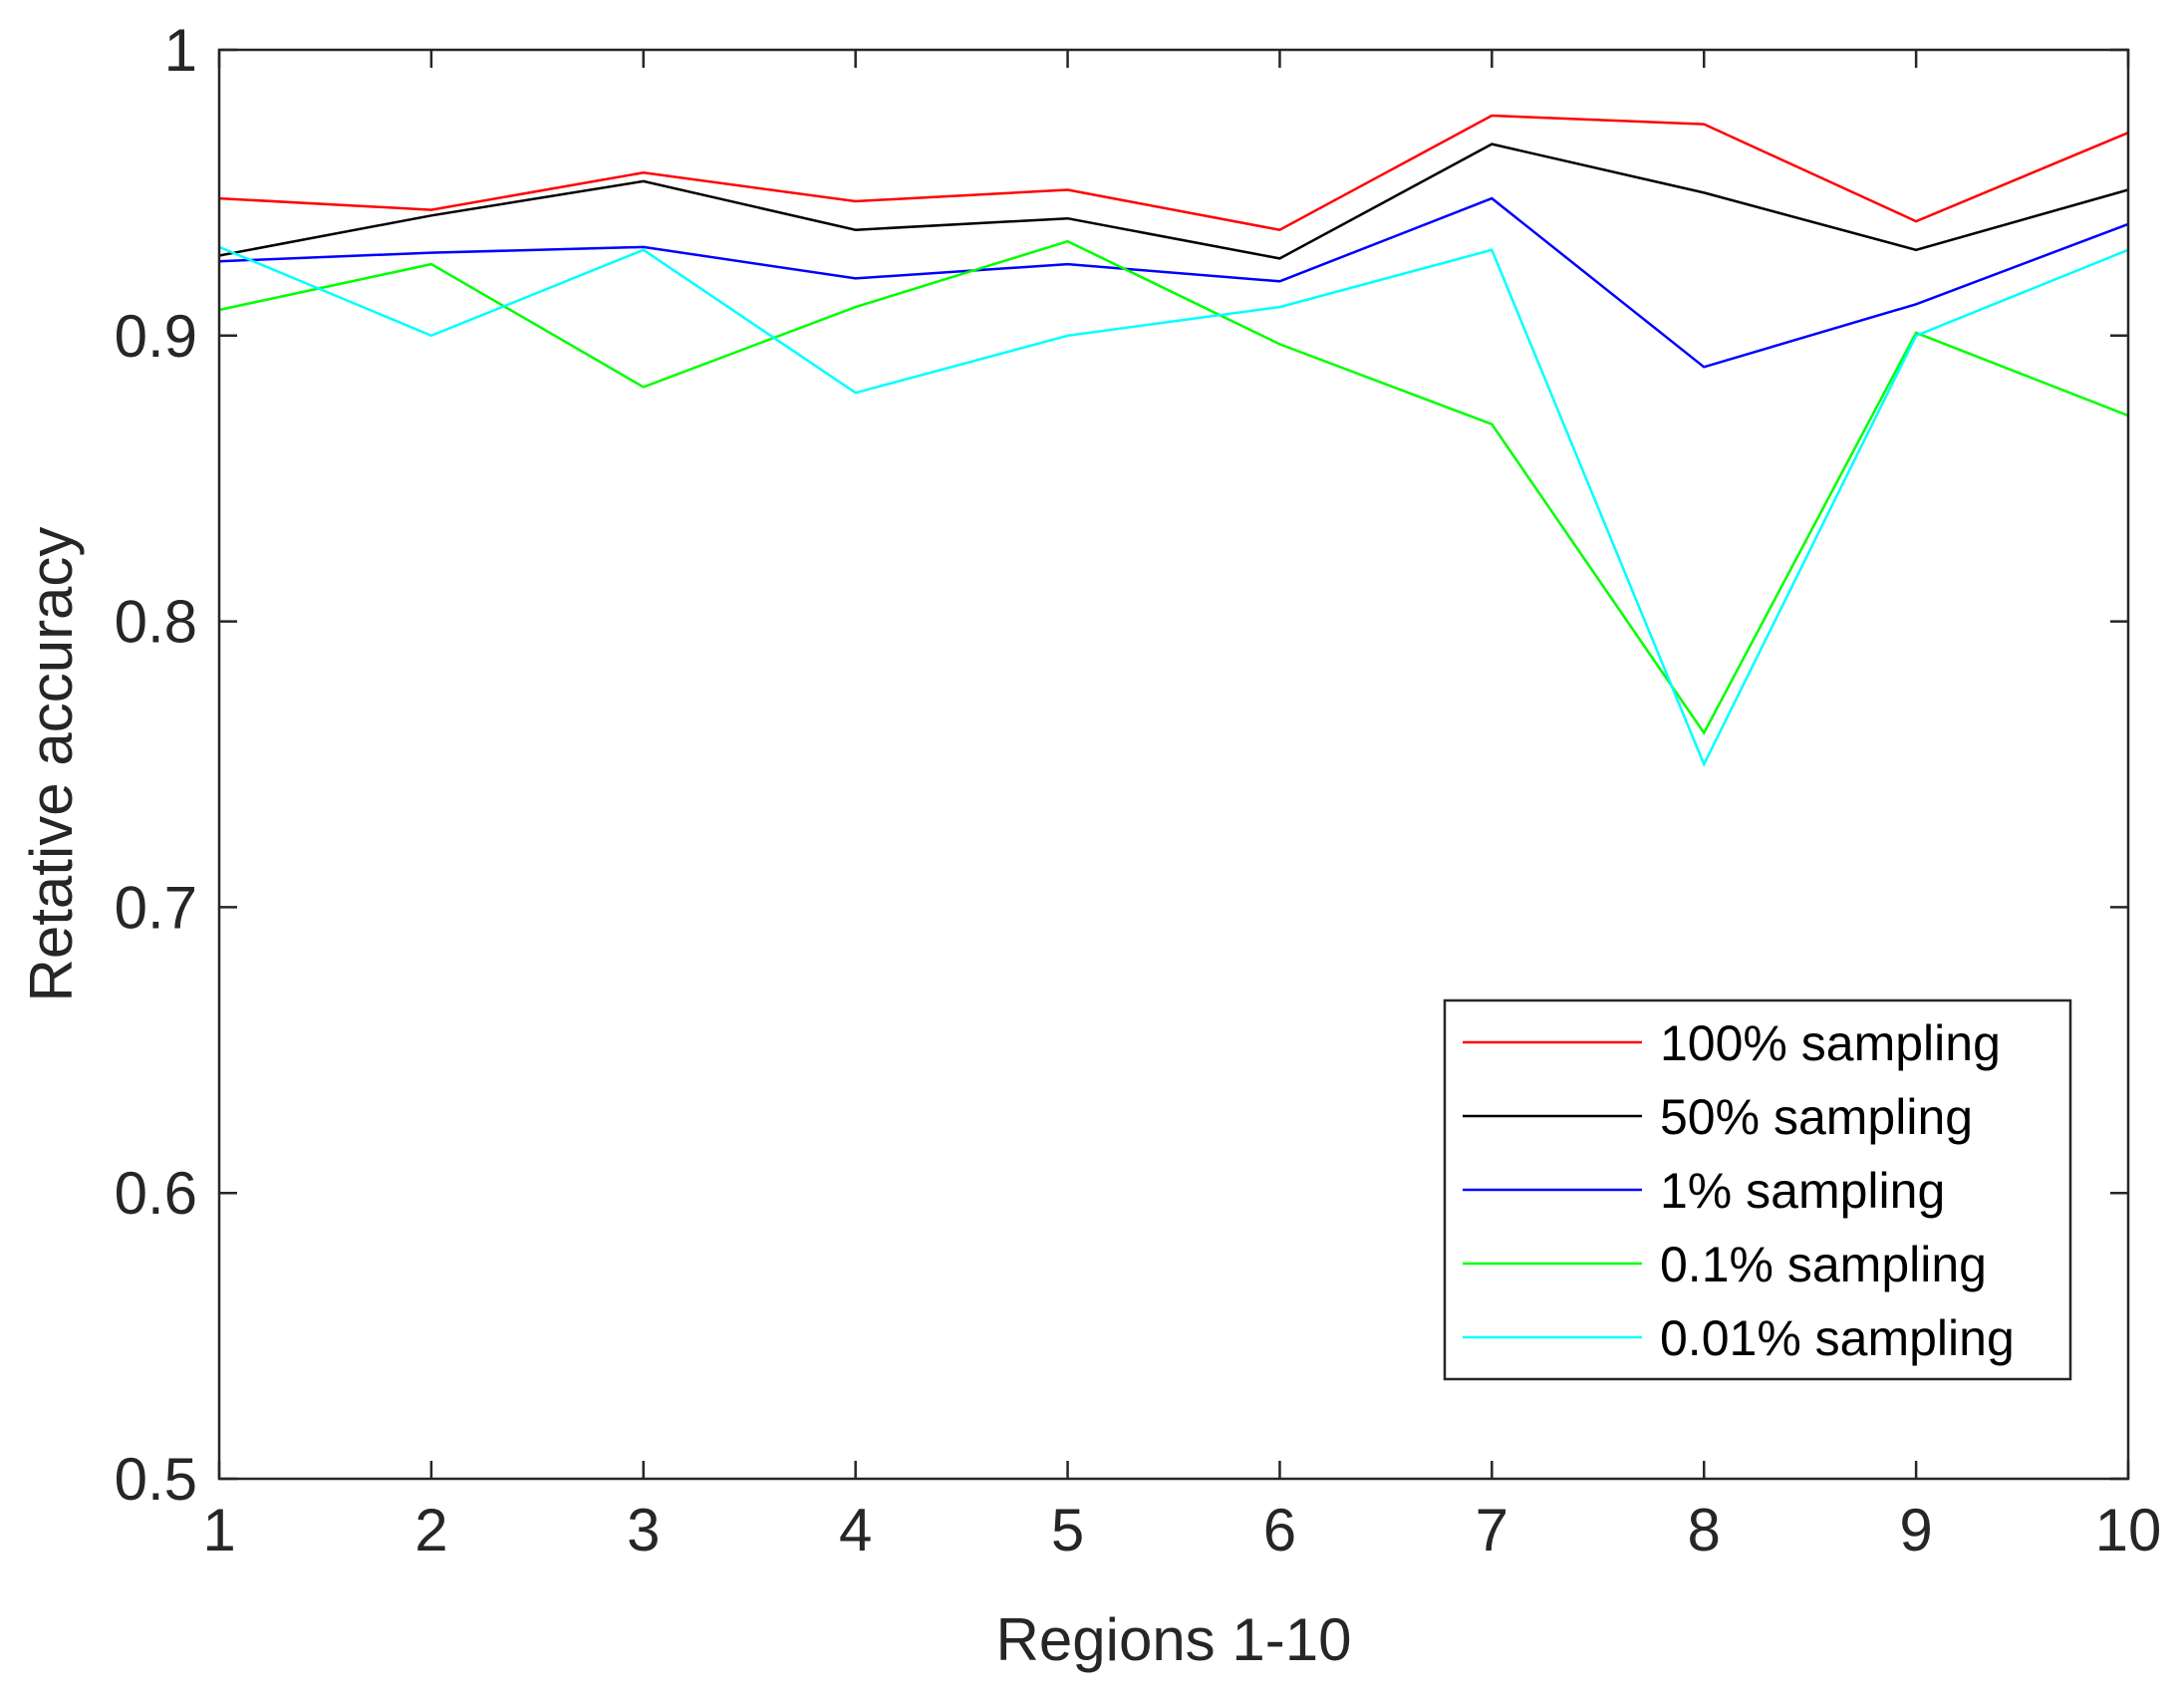 Image resolution: width=2184 pixels, height=1698 pixels. Describe the element at coordinates (1915, 1530) in the screenshot. I see `x-tick-label: 9` at that location.